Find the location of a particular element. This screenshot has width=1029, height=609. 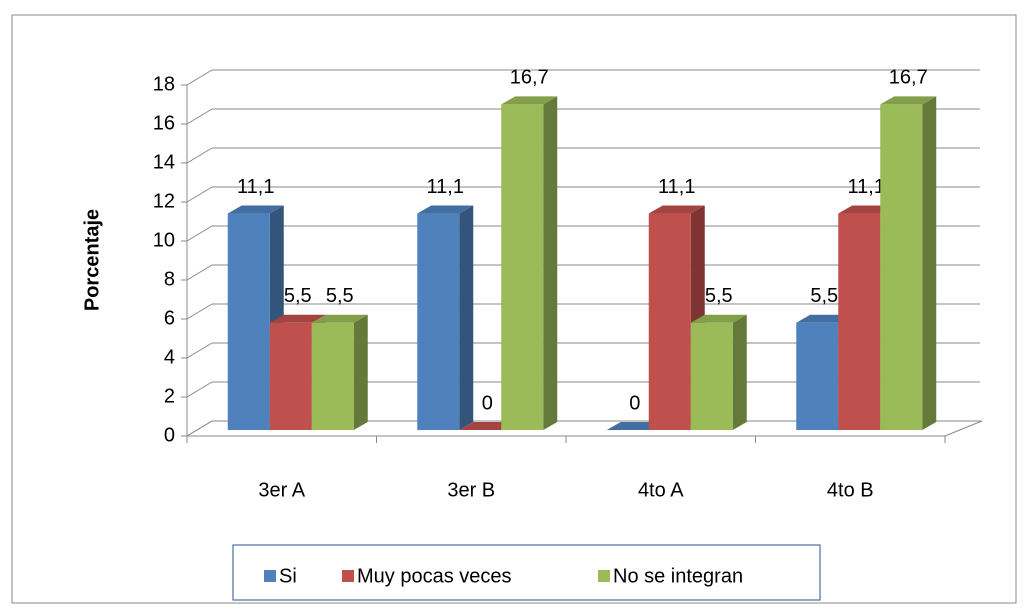

x-tick-label: 3er B is located at coordinates (471, 490).